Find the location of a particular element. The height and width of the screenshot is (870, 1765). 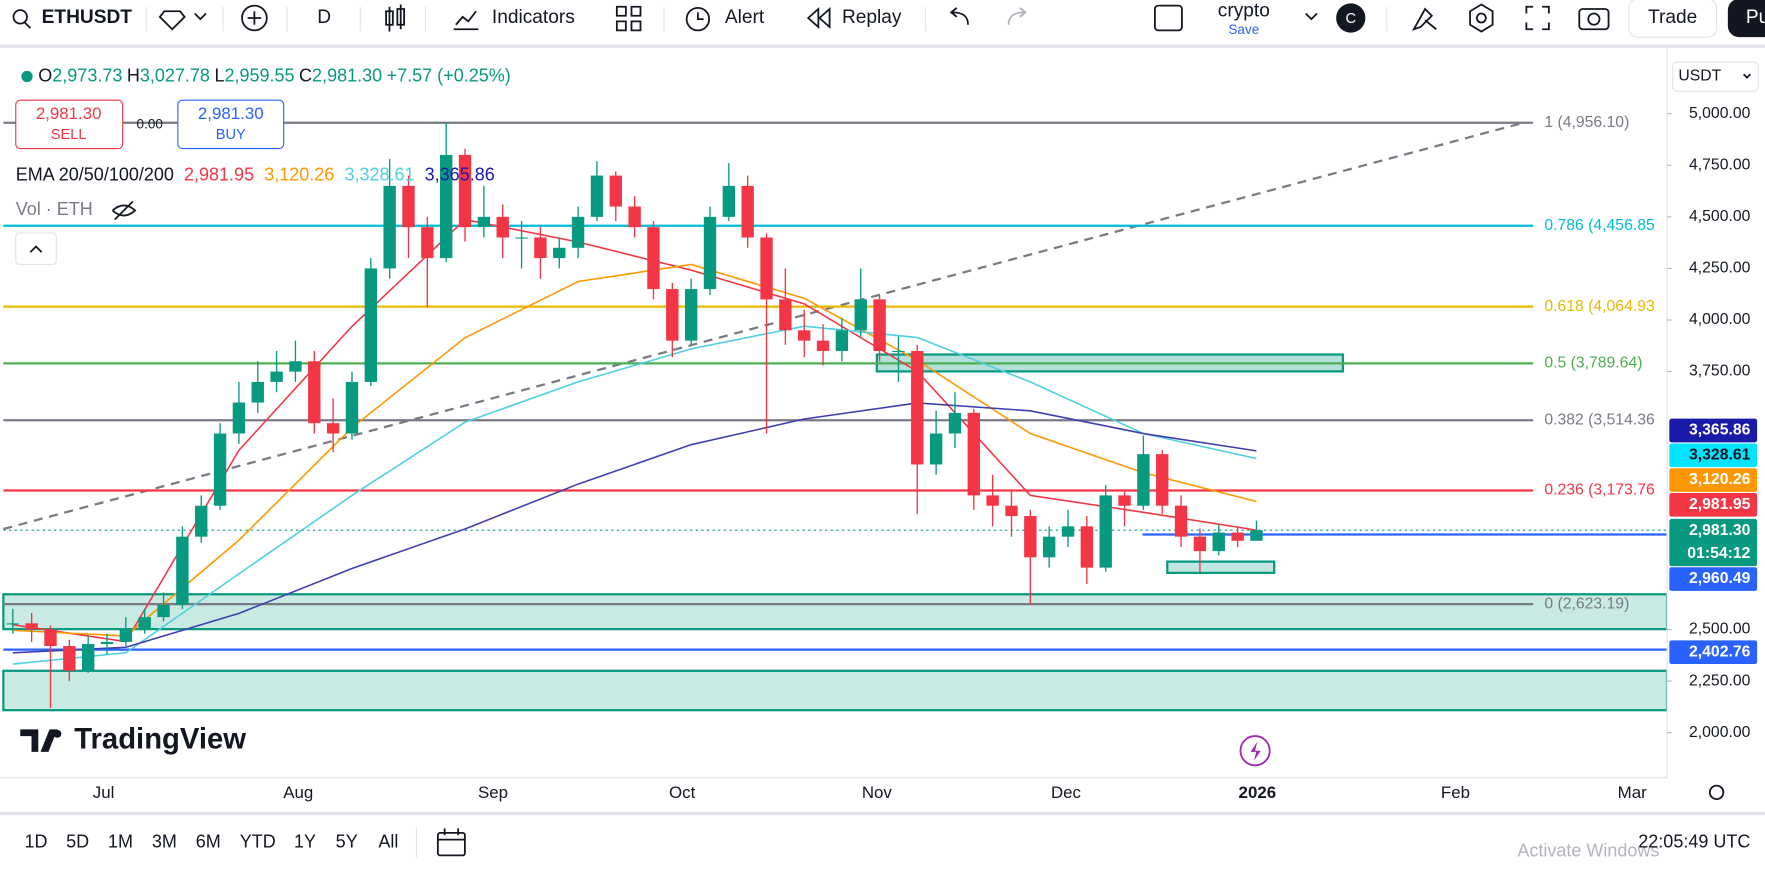

fib-label: 0 (2,623.19) is located at coordinates (1586, 603).